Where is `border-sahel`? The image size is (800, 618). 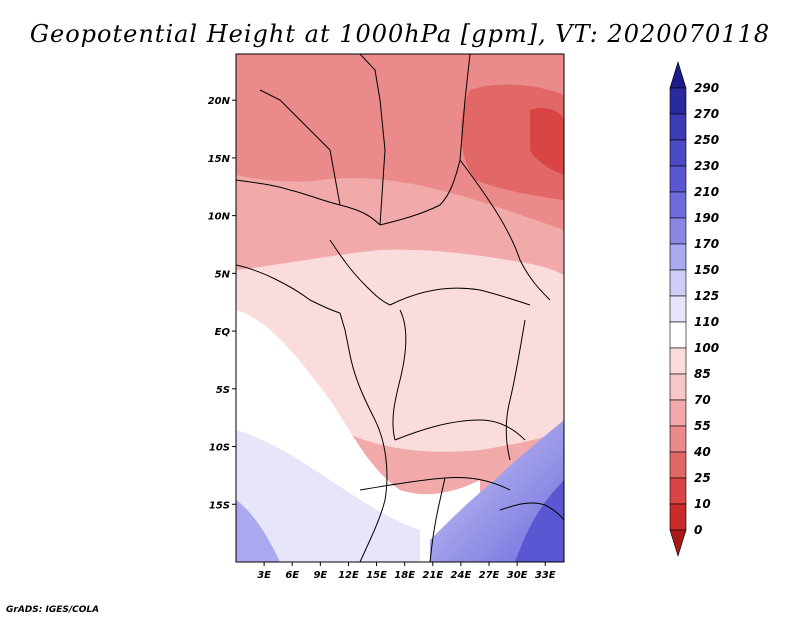
border-sahel is located at coordinates (308, 202).